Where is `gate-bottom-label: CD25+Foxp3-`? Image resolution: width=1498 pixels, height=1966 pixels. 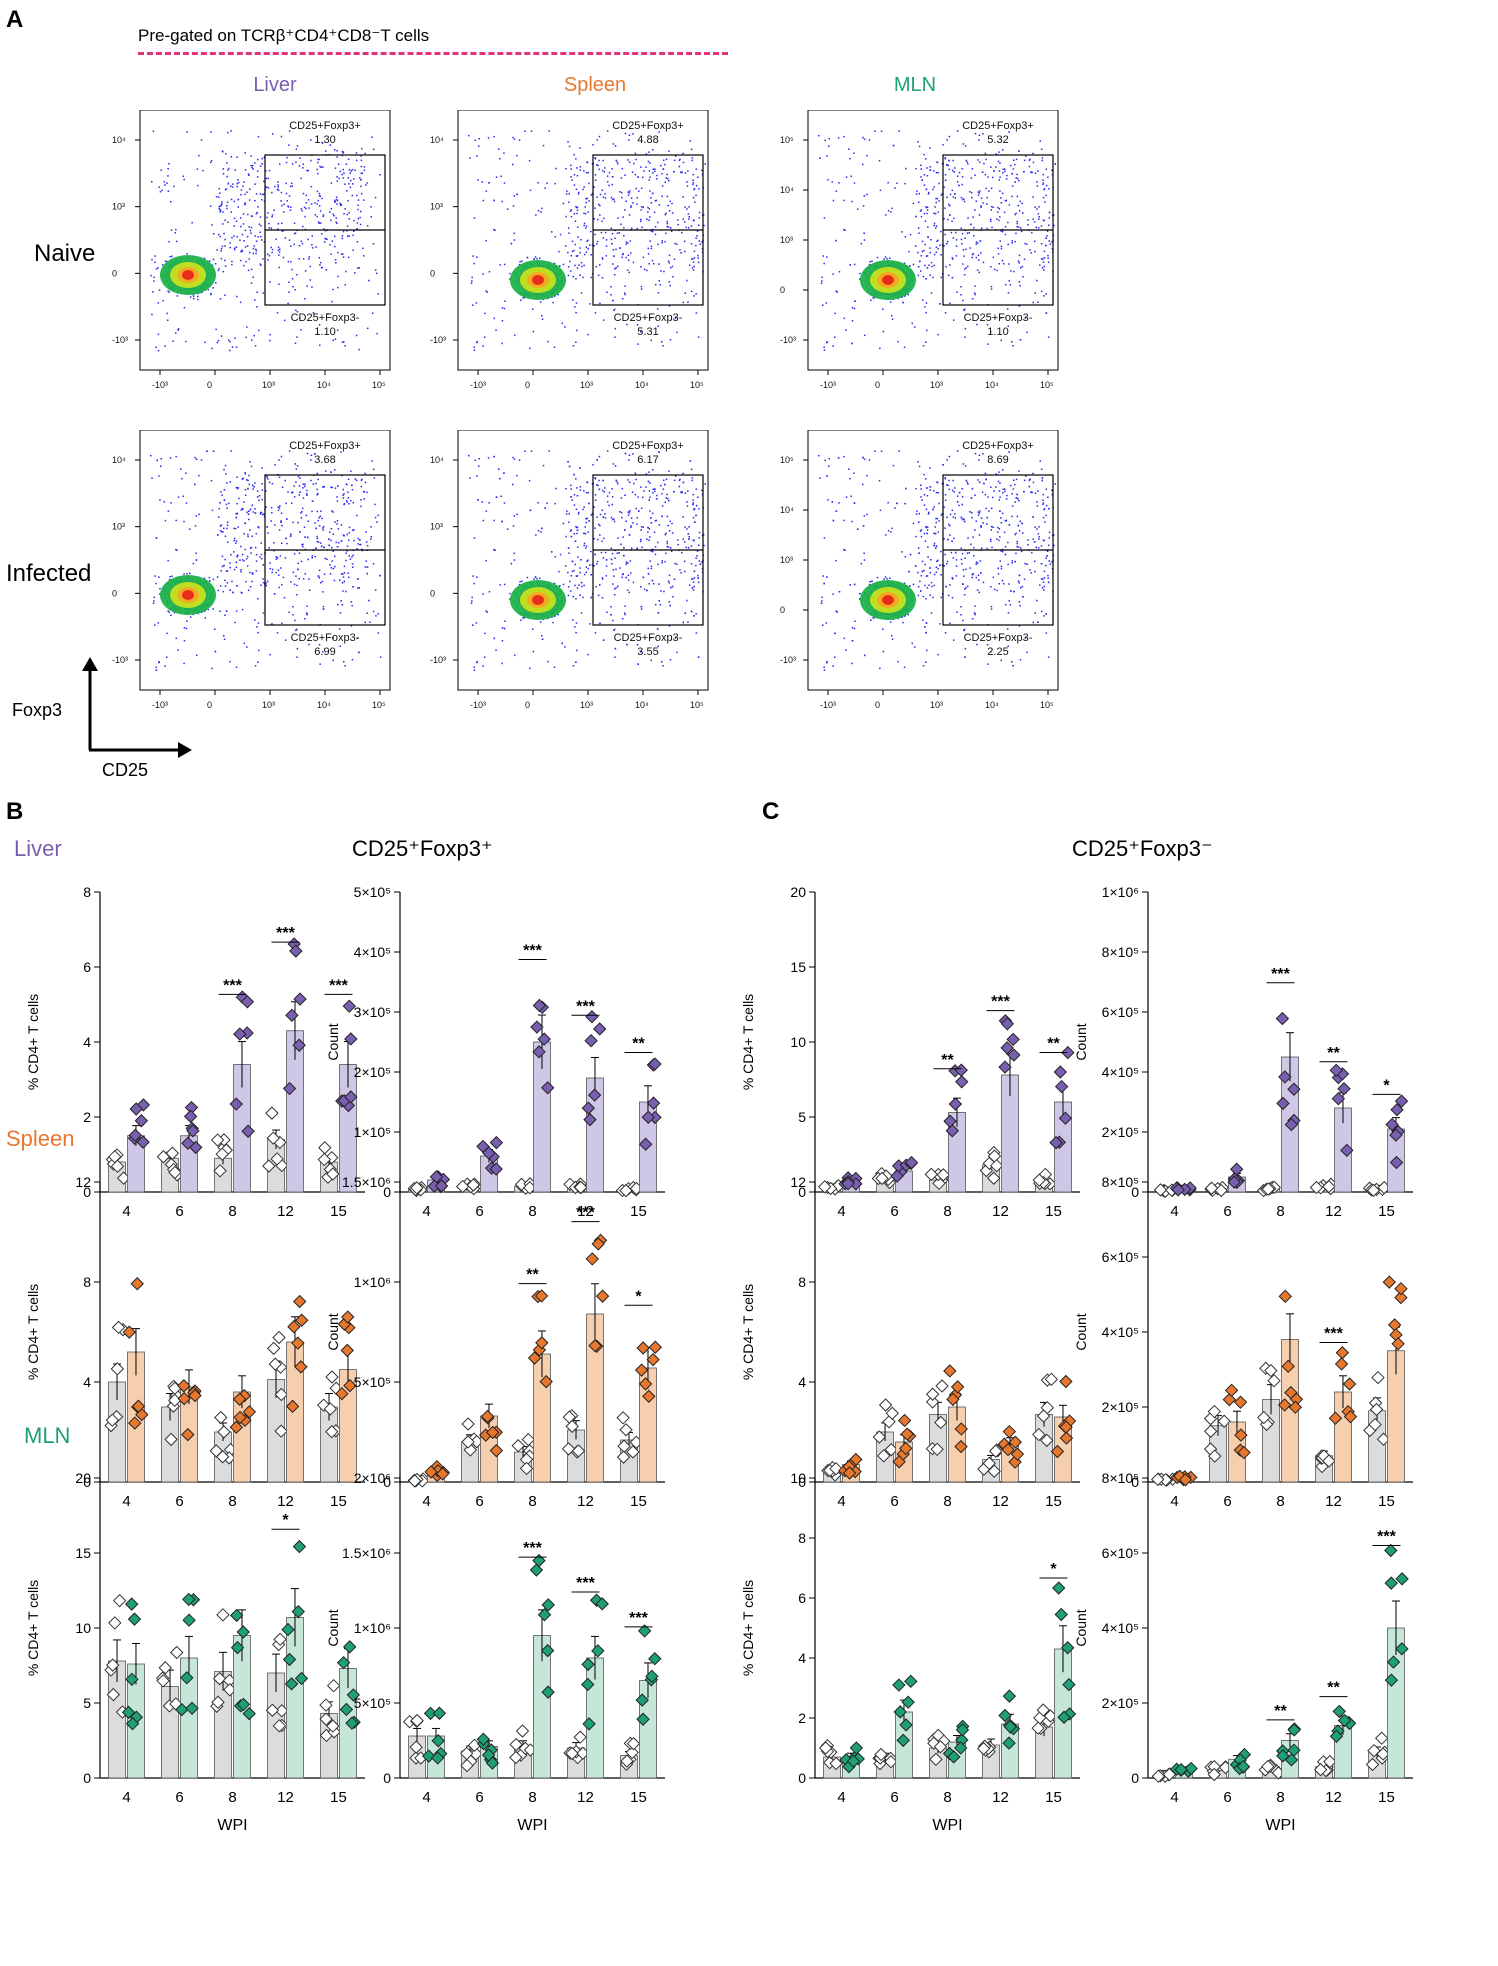
gate-bottom-label: CD25+Foxp3- is located at coordinates (998, 638).